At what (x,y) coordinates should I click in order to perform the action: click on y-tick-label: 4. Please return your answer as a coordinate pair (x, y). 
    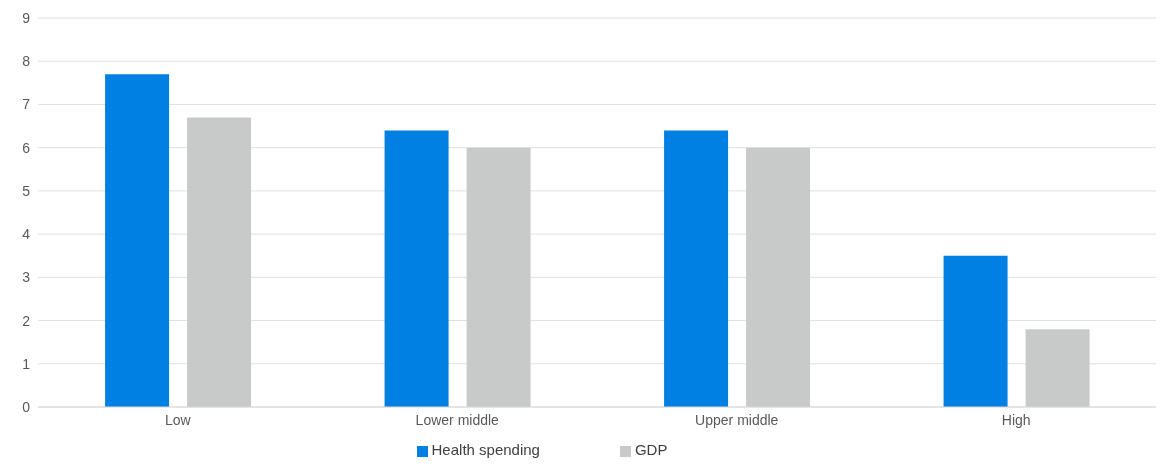
    Looking at the image, I should click on (26, 234).